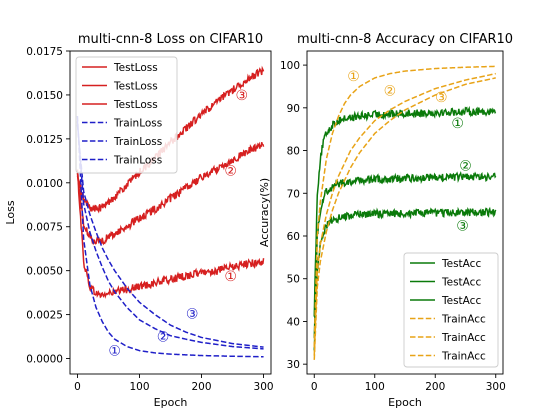  Describe the element at coordinates (44, 184) in the screenshot. I see `y-tick-label: 0.0100` at that location.